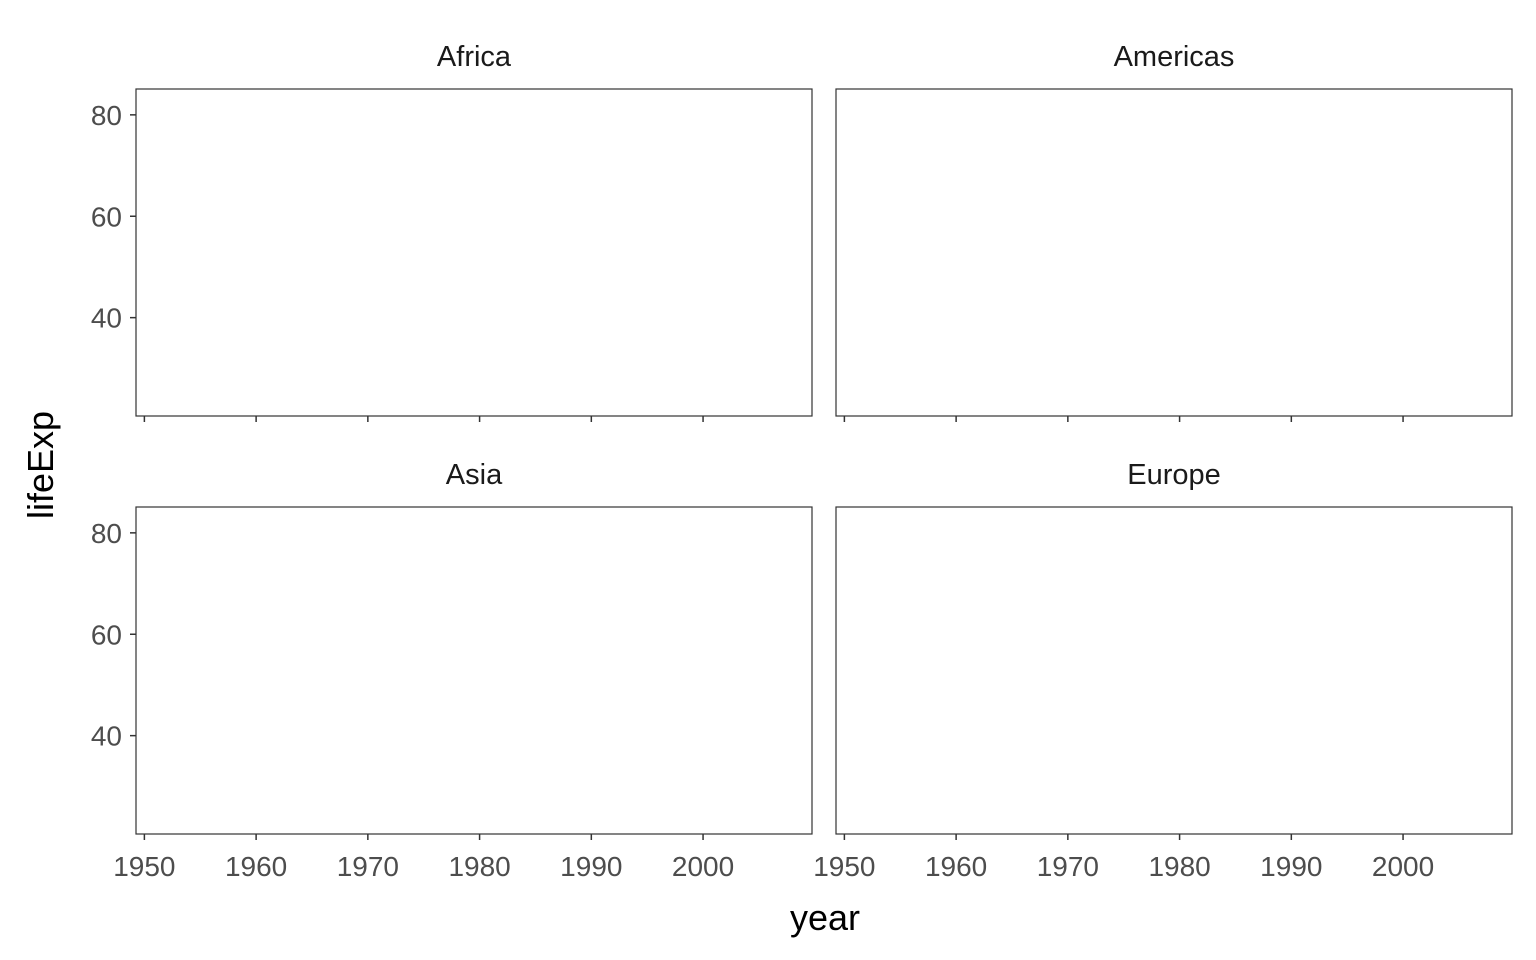 This screenshot has height=960, width=1536. What do you see at coordinates (40, 465) in the screenshot?
I see `y-axis-title: lifeExp` at bounding box center [40, 465].